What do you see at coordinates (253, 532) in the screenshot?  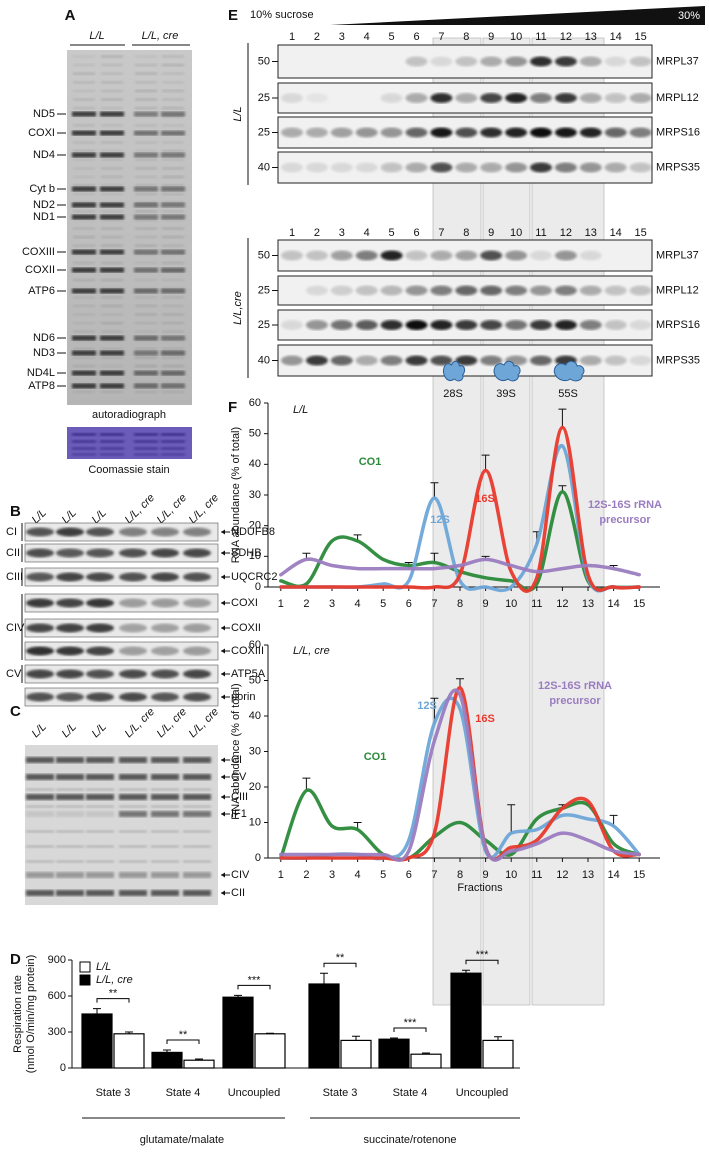 I see `protein-label: NDUFB8` at bounding box center [253, 532].